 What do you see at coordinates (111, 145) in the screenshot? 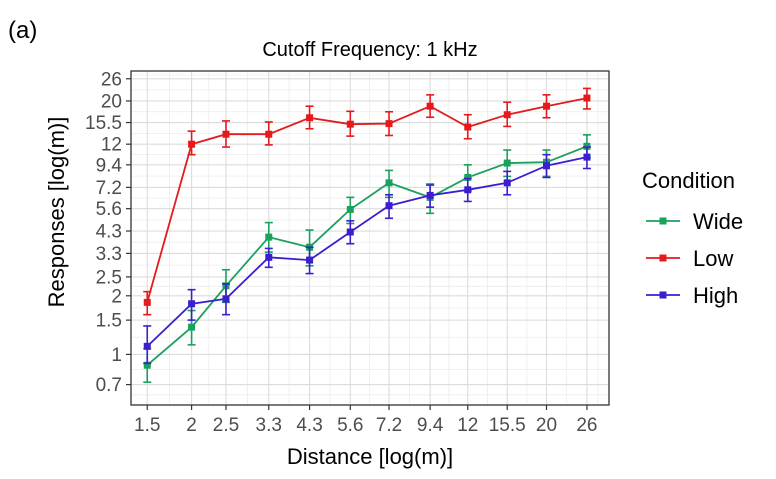
I see `y-tick-label: 12` at bounding box center [111, 145].